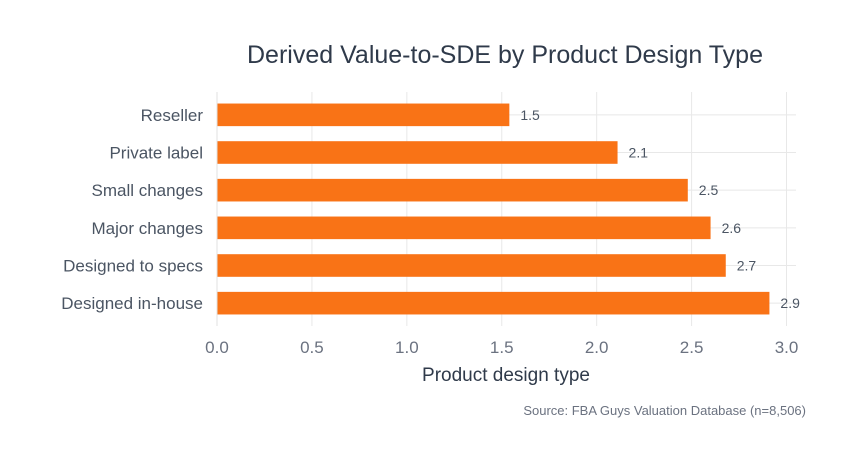 This screenshot has height=464, width=851. I want to click on category-label: Small changes, so click(147, 190).